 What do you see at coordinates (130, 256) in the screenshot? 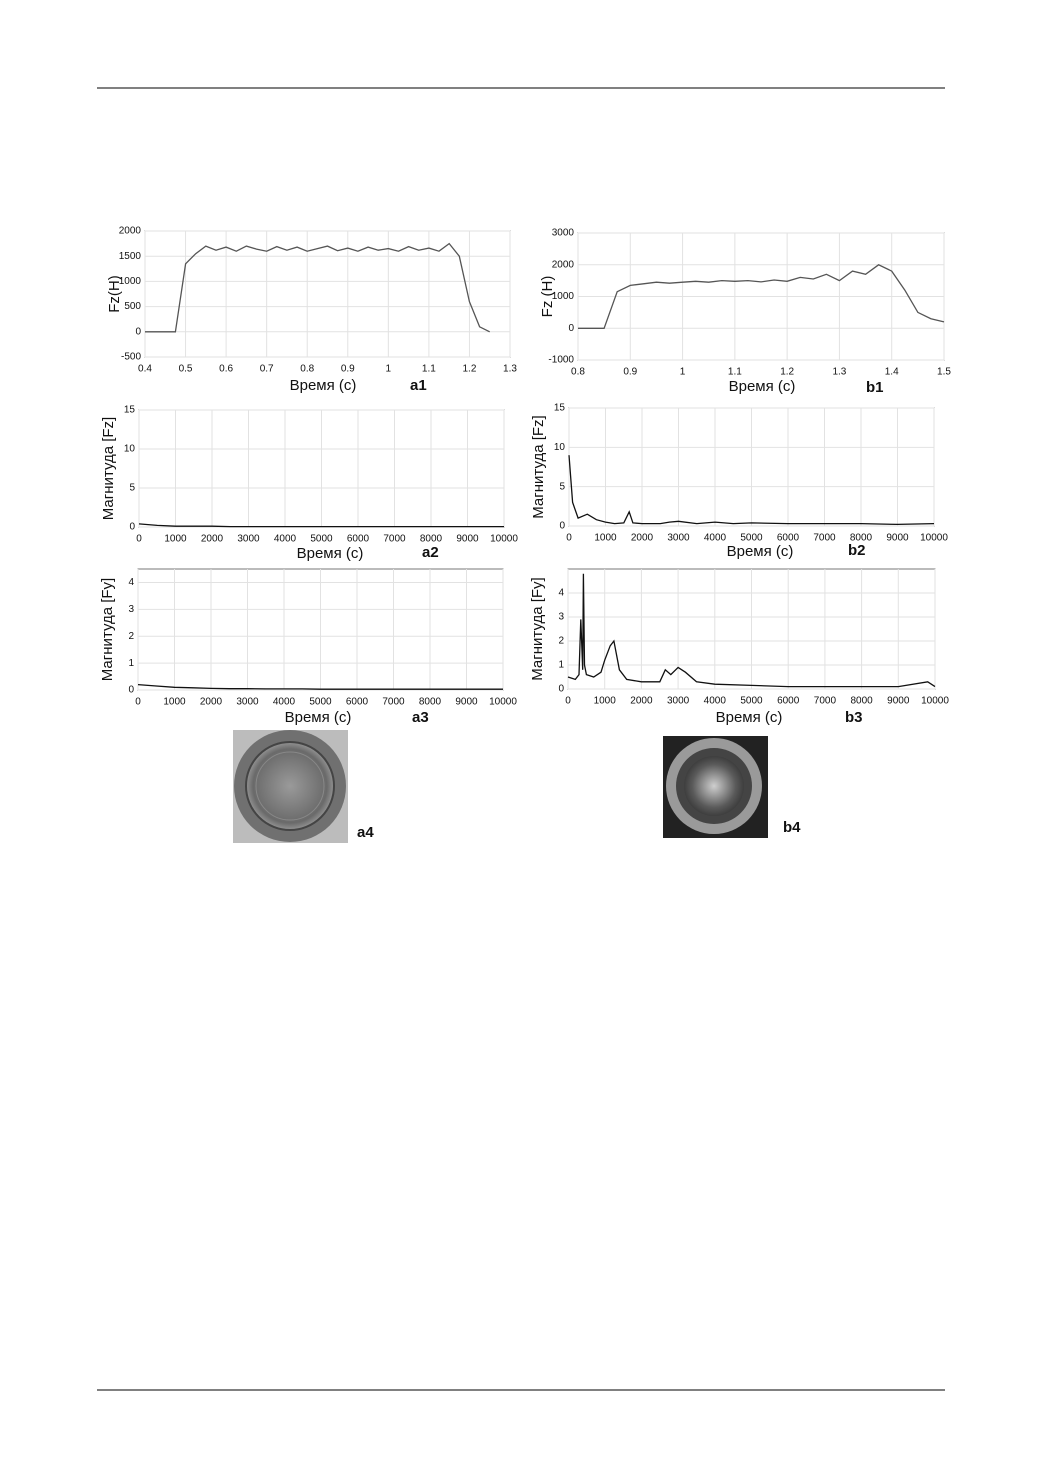
I see `y-tick-label: 1500` at bounding box center [130, 256].